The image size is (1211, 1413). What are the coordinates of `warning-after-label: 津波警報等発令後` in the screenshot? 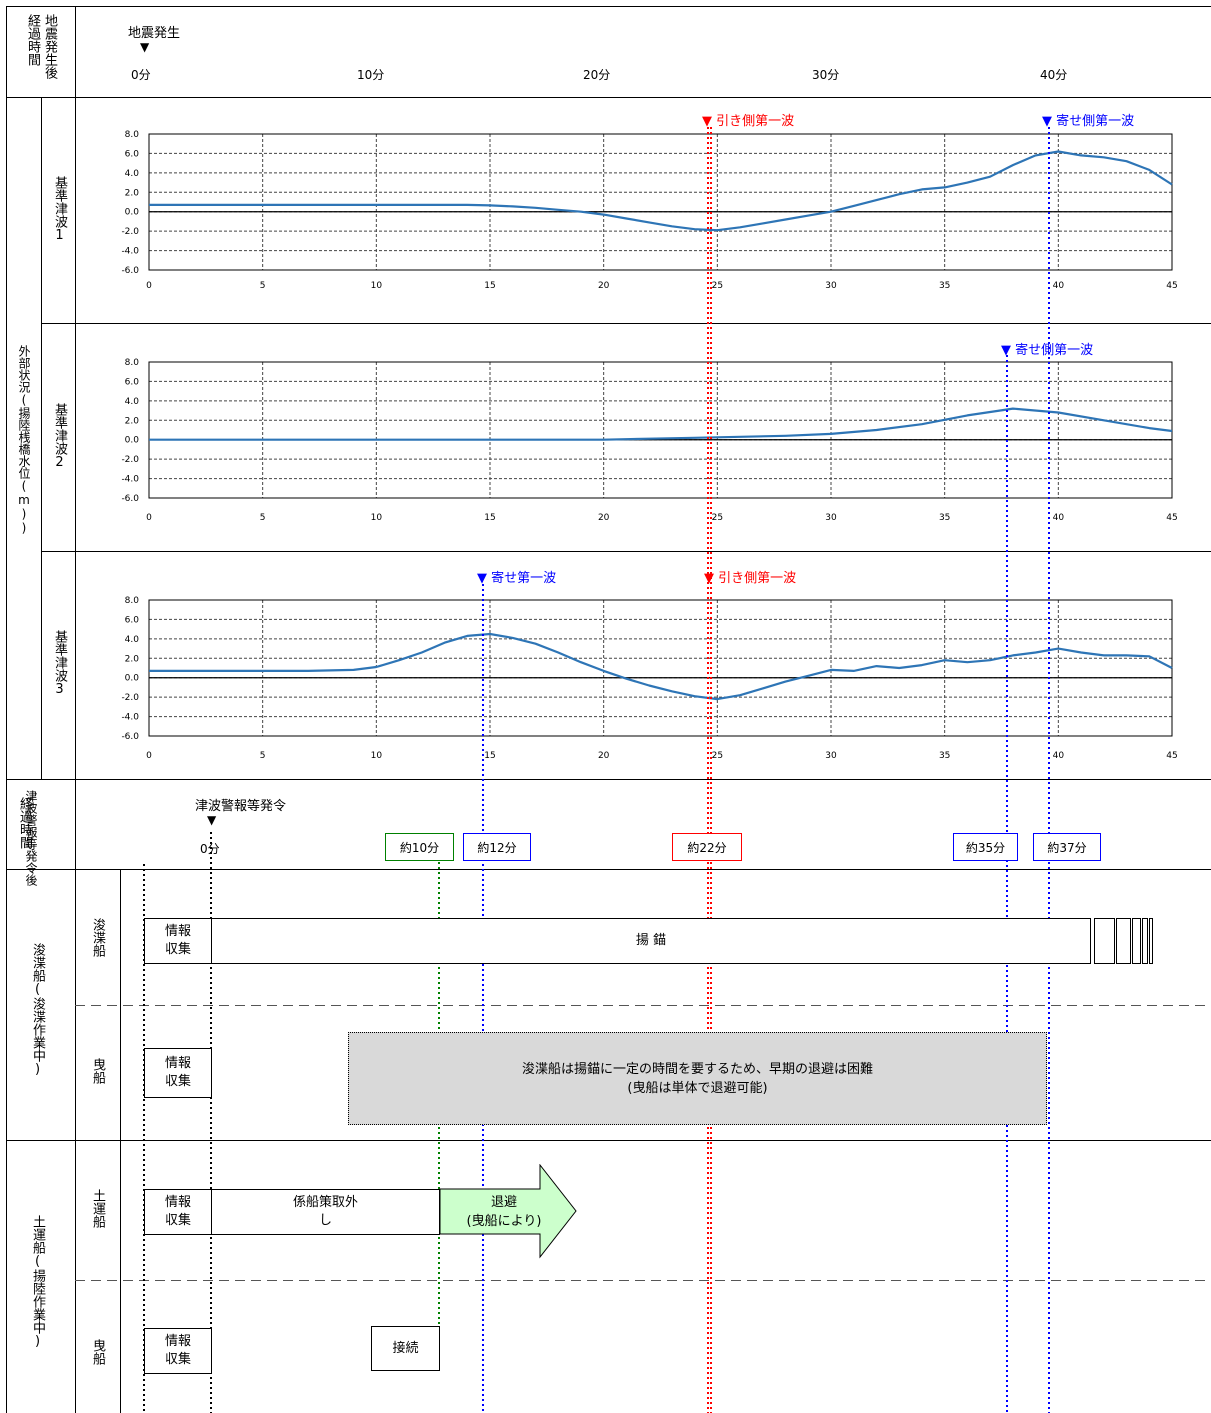 It's located at (31, 838).